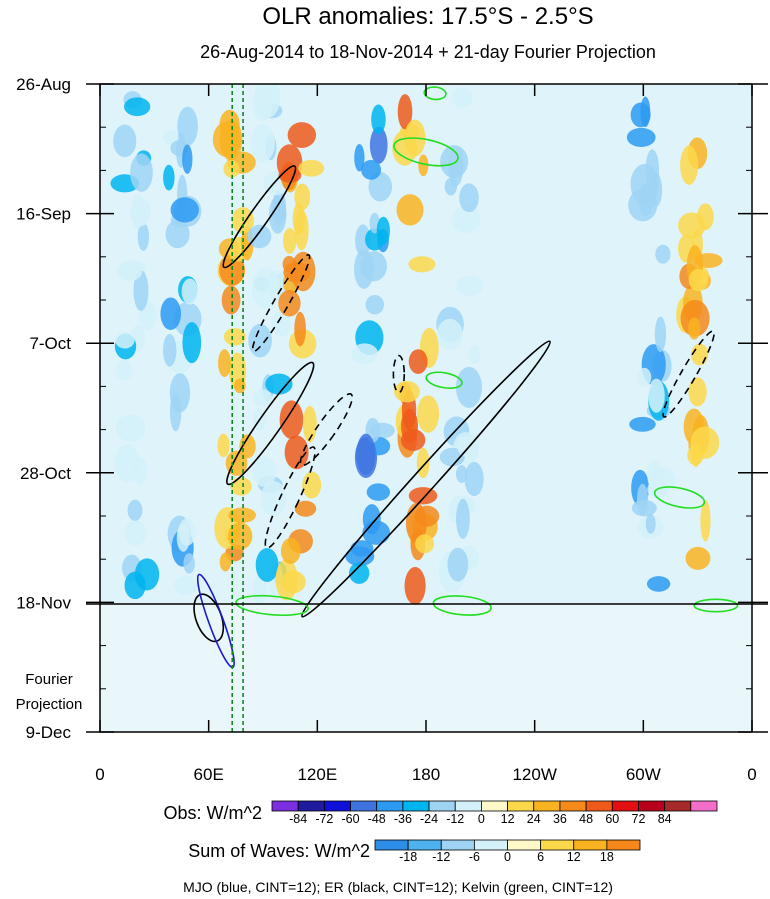  What do you see at coordinates (643, 774) in the screenshot?
I see `x-tick-label: 60W` at bounding box center [643, 774].